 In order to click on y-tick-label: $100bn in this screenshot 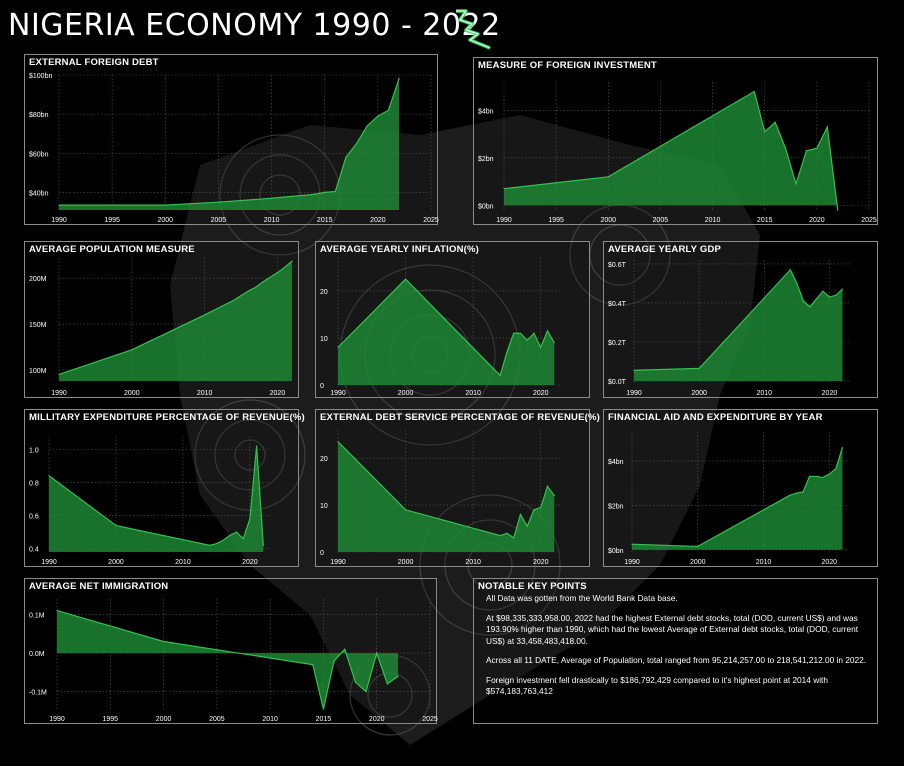, I will do `click(40, 76)`.